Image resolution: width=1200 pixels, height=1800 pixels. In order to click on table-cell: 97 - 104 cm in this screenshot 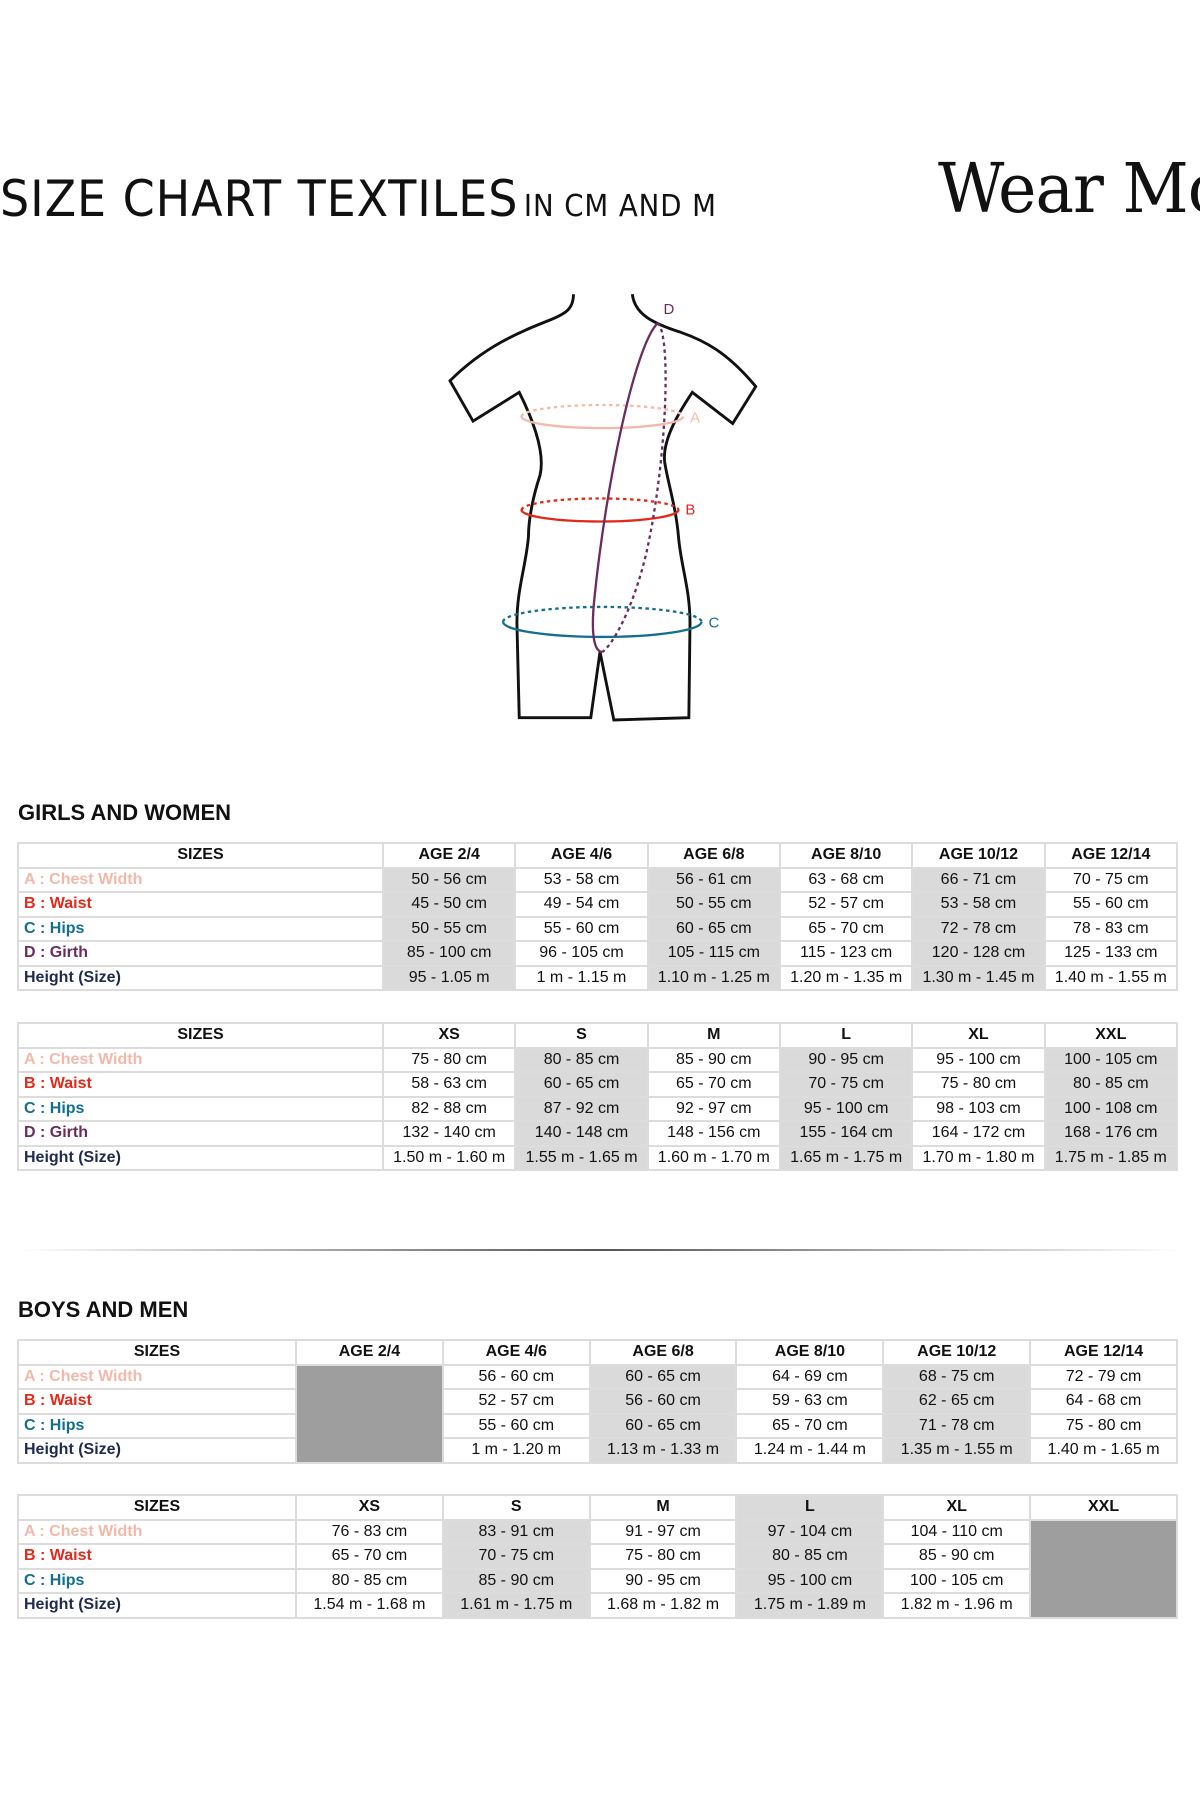, I will do `click(810, 1531)`.